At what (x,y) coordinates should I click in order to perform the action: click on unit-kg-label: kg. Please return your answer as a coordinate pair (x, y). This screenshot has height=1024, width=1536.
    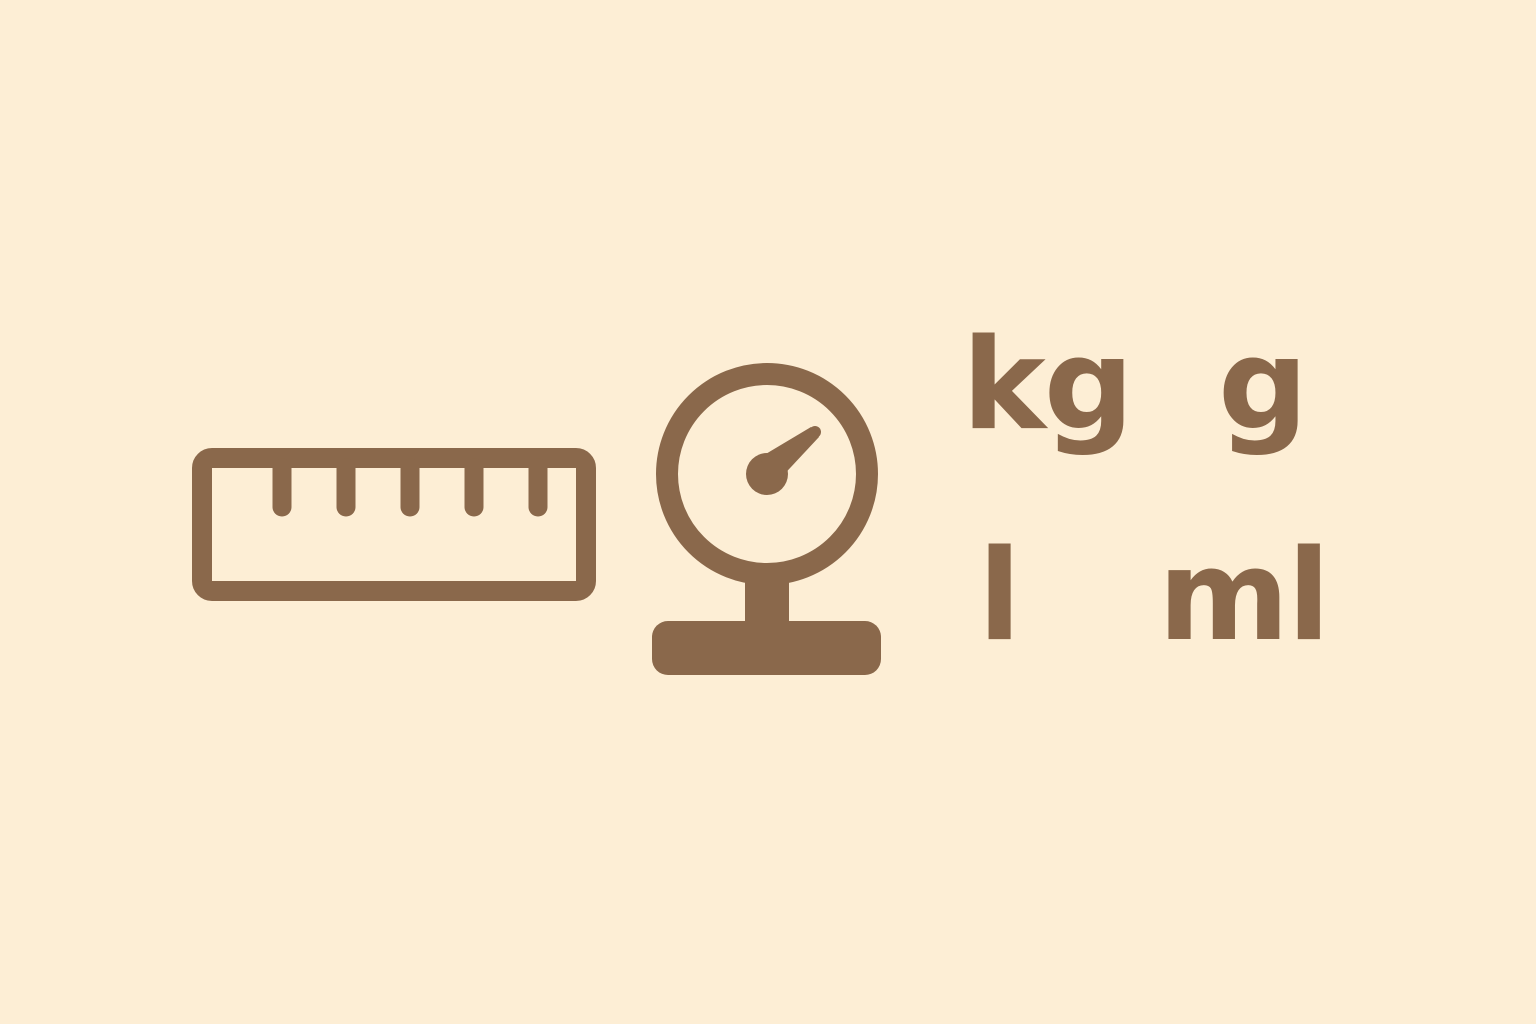
    Looking at the image, I should click on (1048, 384).